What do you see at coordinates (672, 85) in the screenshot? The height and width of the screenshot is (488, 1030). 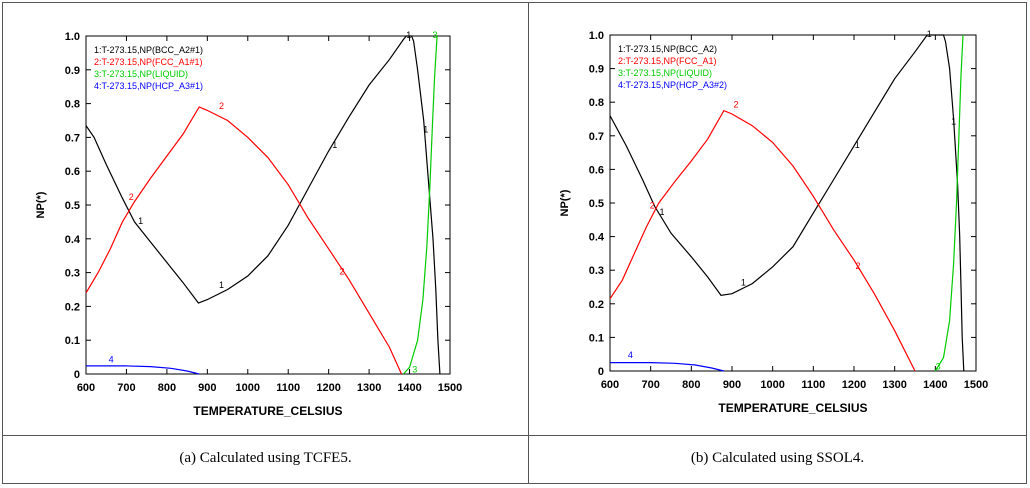 I see `legend-entry-4: 4:T-273.15,NP(HCP_A3#2)` at bounding box center [672, 85].